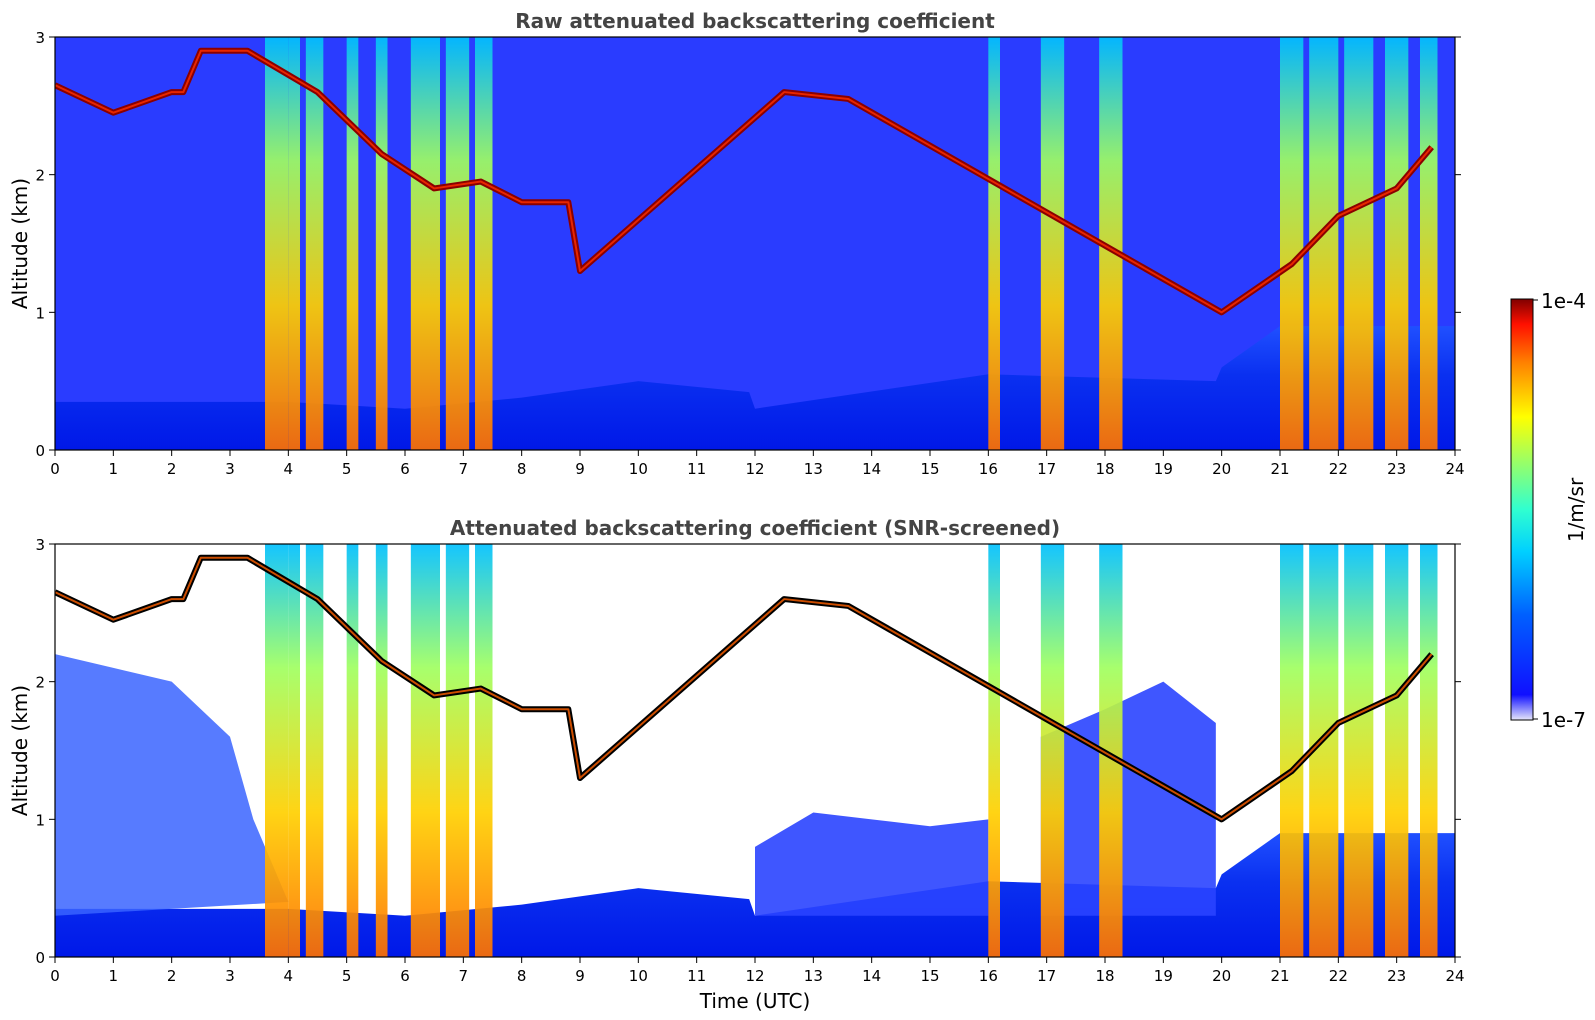 This screenshot has width=1595, height=1020. What do you see at coordinates (20, 243) in the screenshot?
I see `panel-raw-y-axis-label: Altitude (km)` at bounding box center [20, 243].